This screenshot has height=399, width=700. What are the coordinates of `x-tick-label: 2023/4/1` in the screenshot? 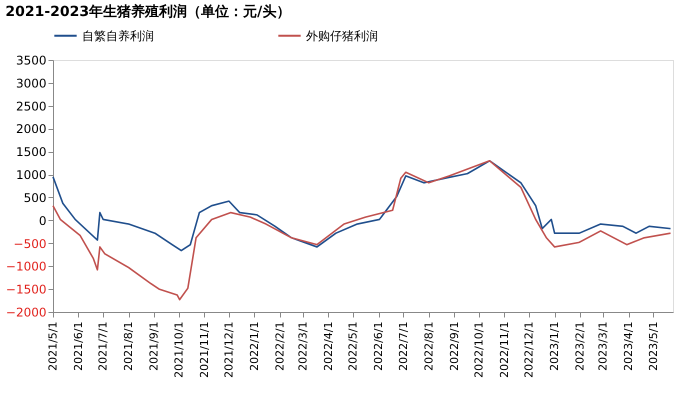 It's located at (629, 346).